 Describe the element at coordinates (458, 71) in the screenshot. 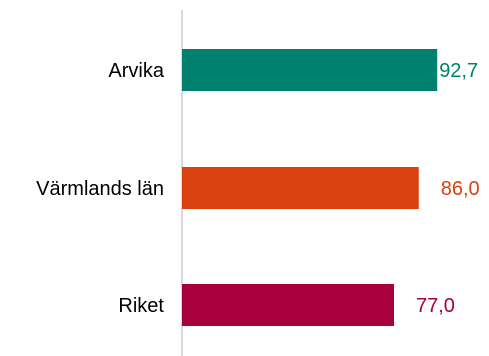

I see `value-label-arvika: 92,7` at that location.